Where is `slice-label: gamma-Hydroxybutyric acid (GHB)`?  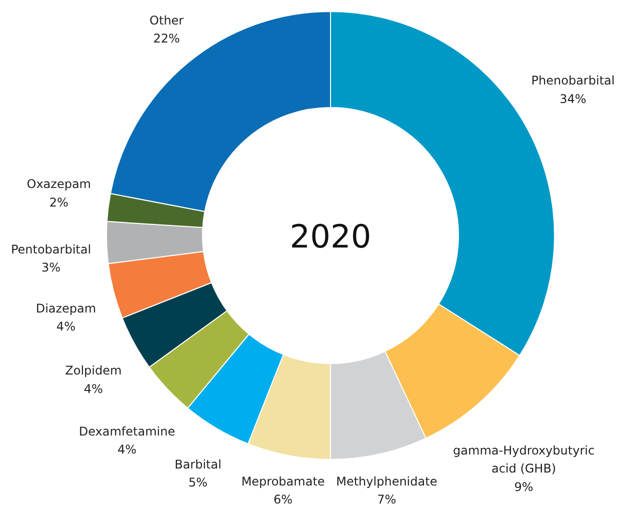 slice-label: gamma-Hydroxybutyric acid (GHB) is located at coordinates (524, 460).